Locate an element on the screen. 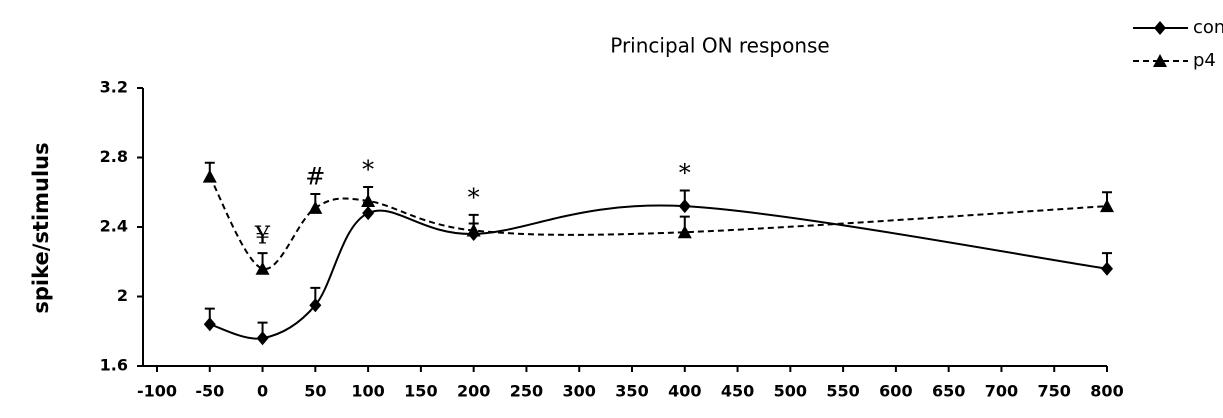 Image resolution: width=1223 pixels, height=418 pixels. x-tick-label: 50 is located at coordinates (315, 391).